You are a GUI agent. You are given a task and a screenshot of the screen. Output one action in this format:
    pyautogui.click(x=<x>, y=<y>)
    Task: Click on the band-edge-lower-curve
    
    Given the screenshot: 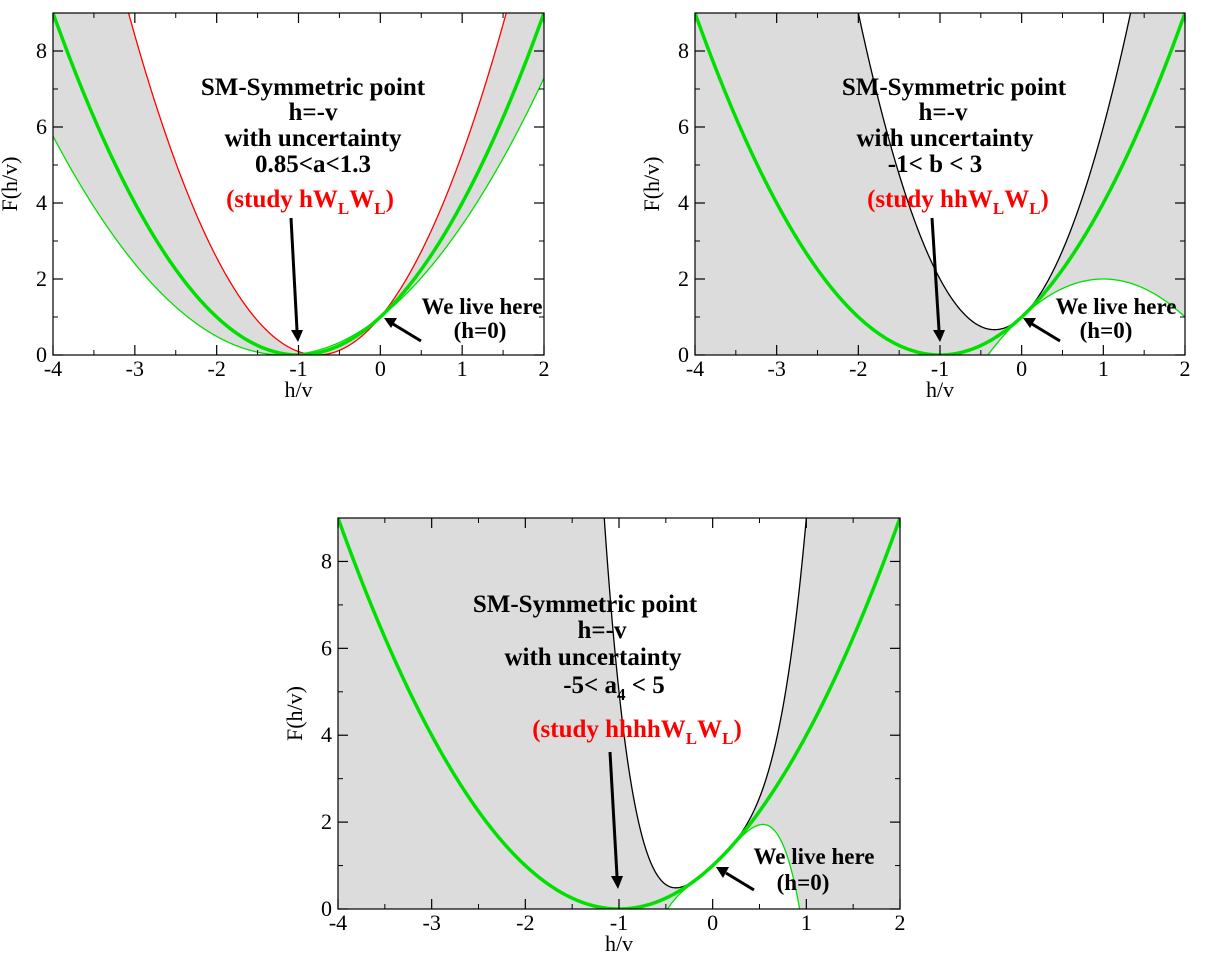 What is the action you would take?
    pyautogui.click(x=1086, y=316)
    